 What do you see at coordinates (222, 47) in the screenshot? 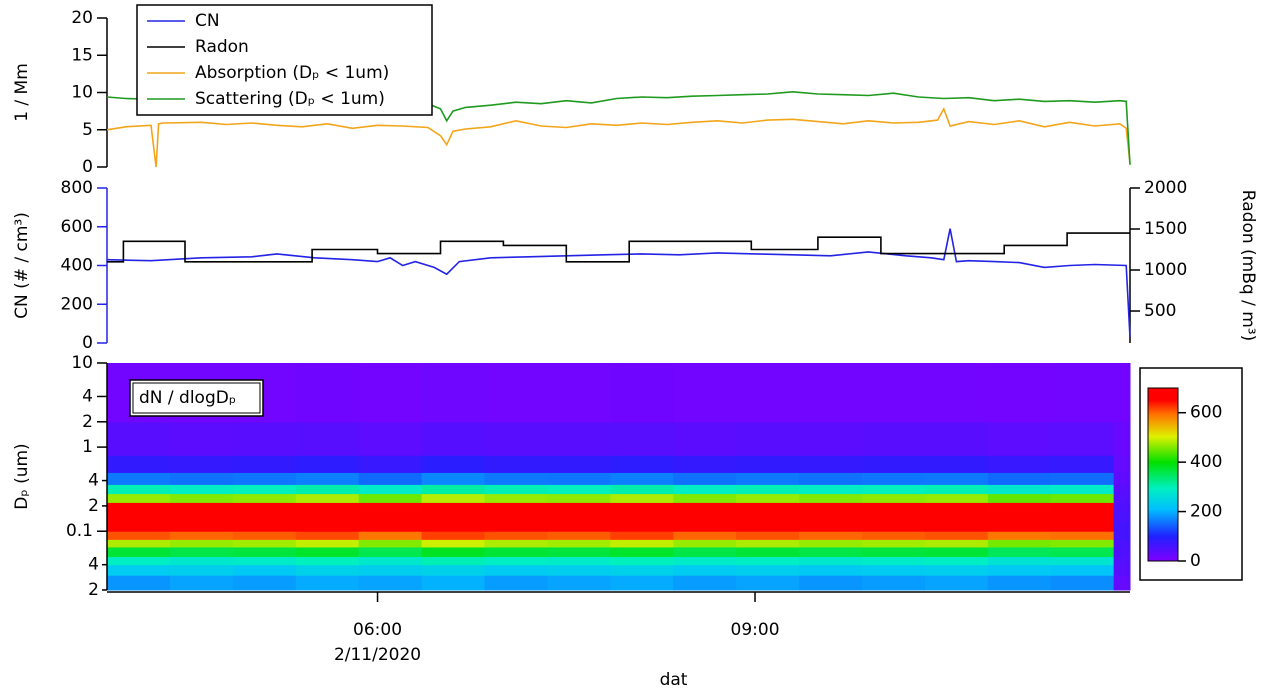
I see `legend-label: Radon` at bounding box center [222, 47].